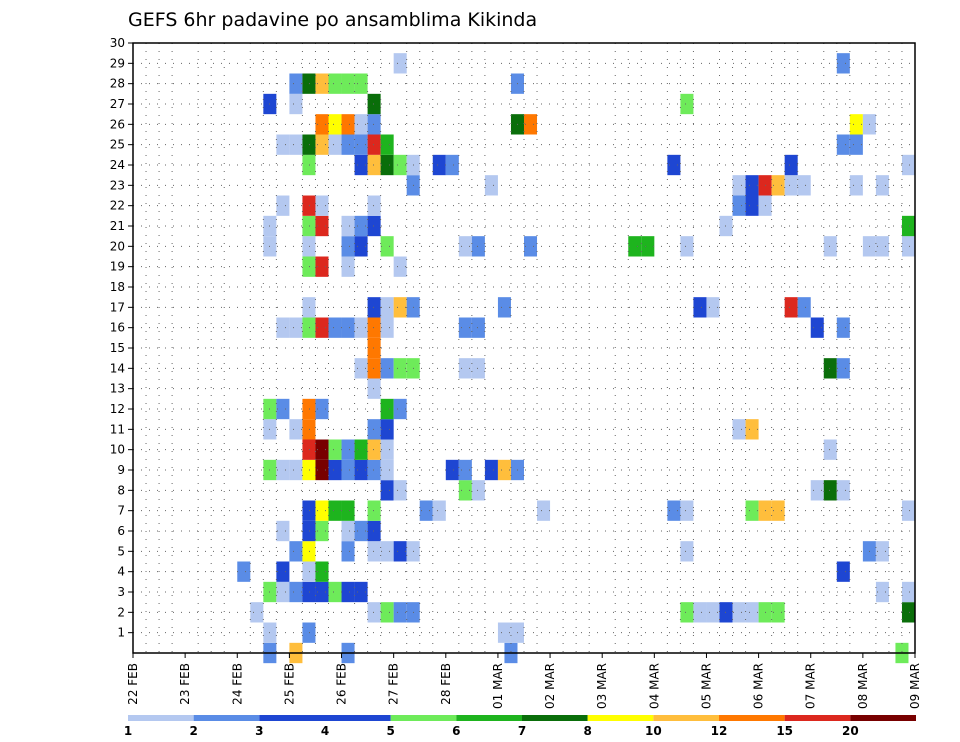 This screenshot has height=742, width=960. What do you see at coordinates (332, 20) in the screenshot?
I see `chart-title: GEFS 6hr padavine po ansamblima Kikinda` at bounding box center [332, 20].